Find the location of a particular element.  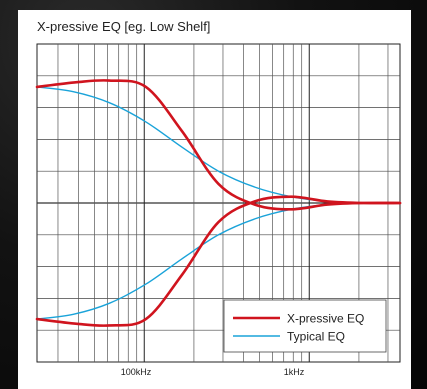

chart-title: X-pressive EQ [eg. Low Shelf] is located at coordinates (124, 26).